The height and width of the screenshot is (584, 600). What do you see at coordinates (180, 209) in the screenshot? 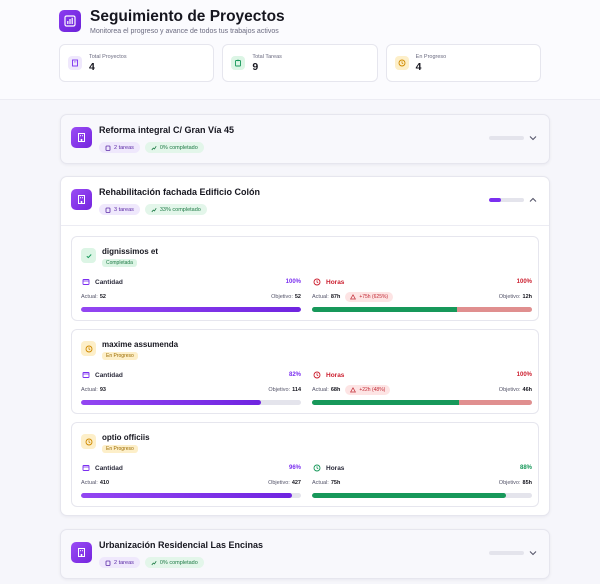
I see `badge-label: 33% completado` at bounding box center [180, 209].